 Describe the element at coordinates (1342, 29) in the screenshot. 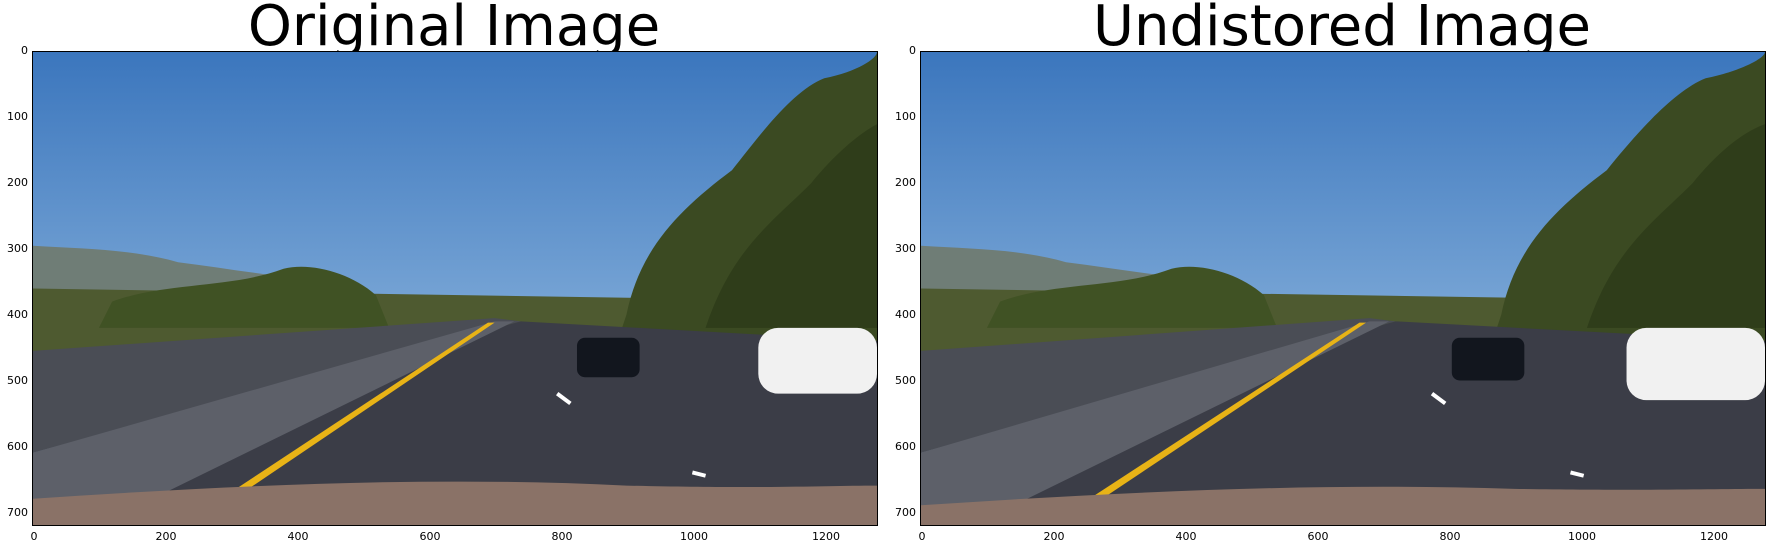

I see `panel-title-undistorted: Undistored Image` at that location.